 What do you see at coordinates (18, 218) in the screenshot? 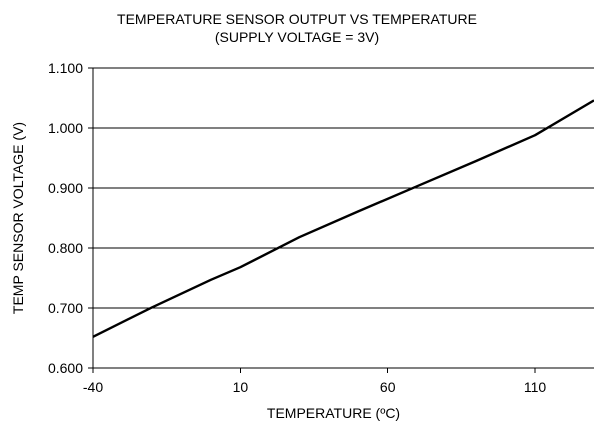
I see `y-axis-label: TEMP SENSOR VOLTAGE (V)` at bounding box center [18, 218].